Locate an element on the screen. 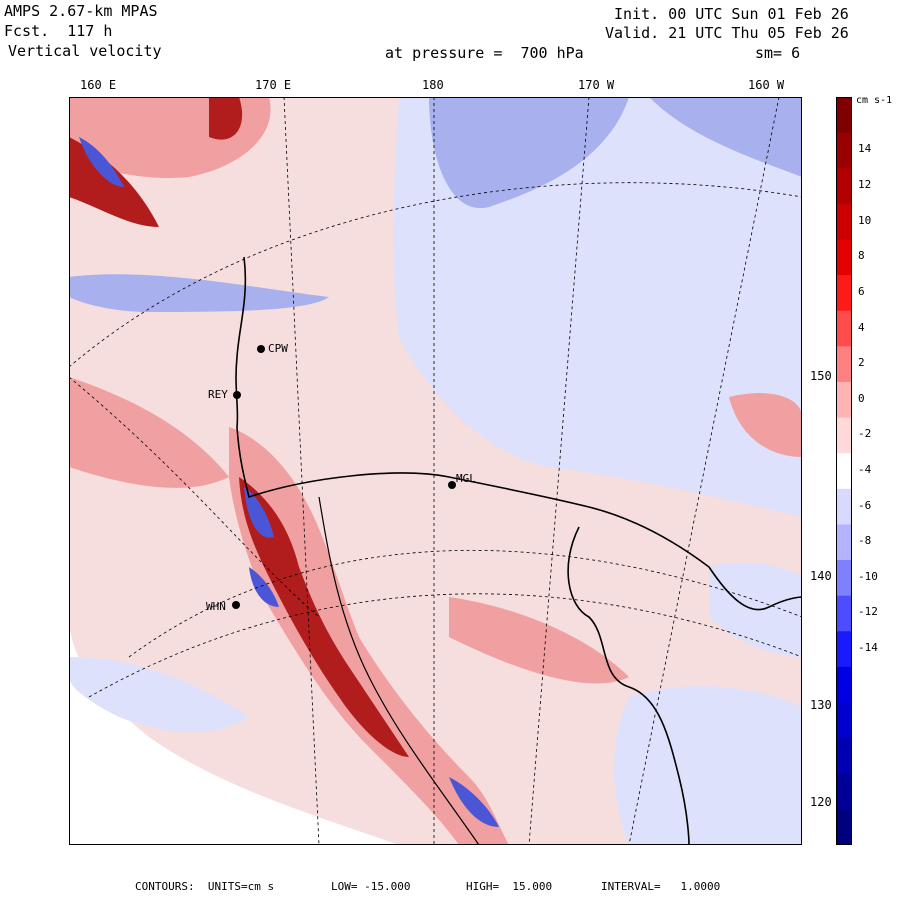 The width and height of the screenshot is (900, 900). footer-interval: INTERVAL= 1.0000 is located at coordinates (661, 886).